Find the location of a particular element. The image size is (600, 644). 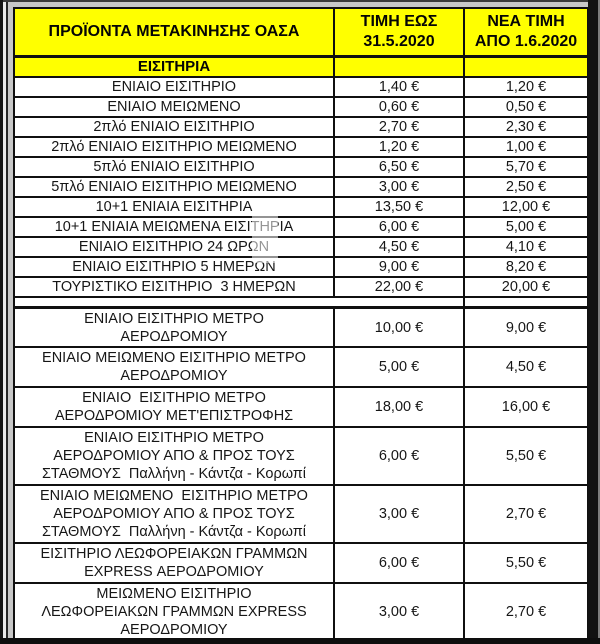

product-name: 10+1 ΕΝΙΑΙΑ ΜΕΙΩΜΕΝΑ ΕΙΣΙΤΗΡΙΑ is located at coordinates (174, 227).